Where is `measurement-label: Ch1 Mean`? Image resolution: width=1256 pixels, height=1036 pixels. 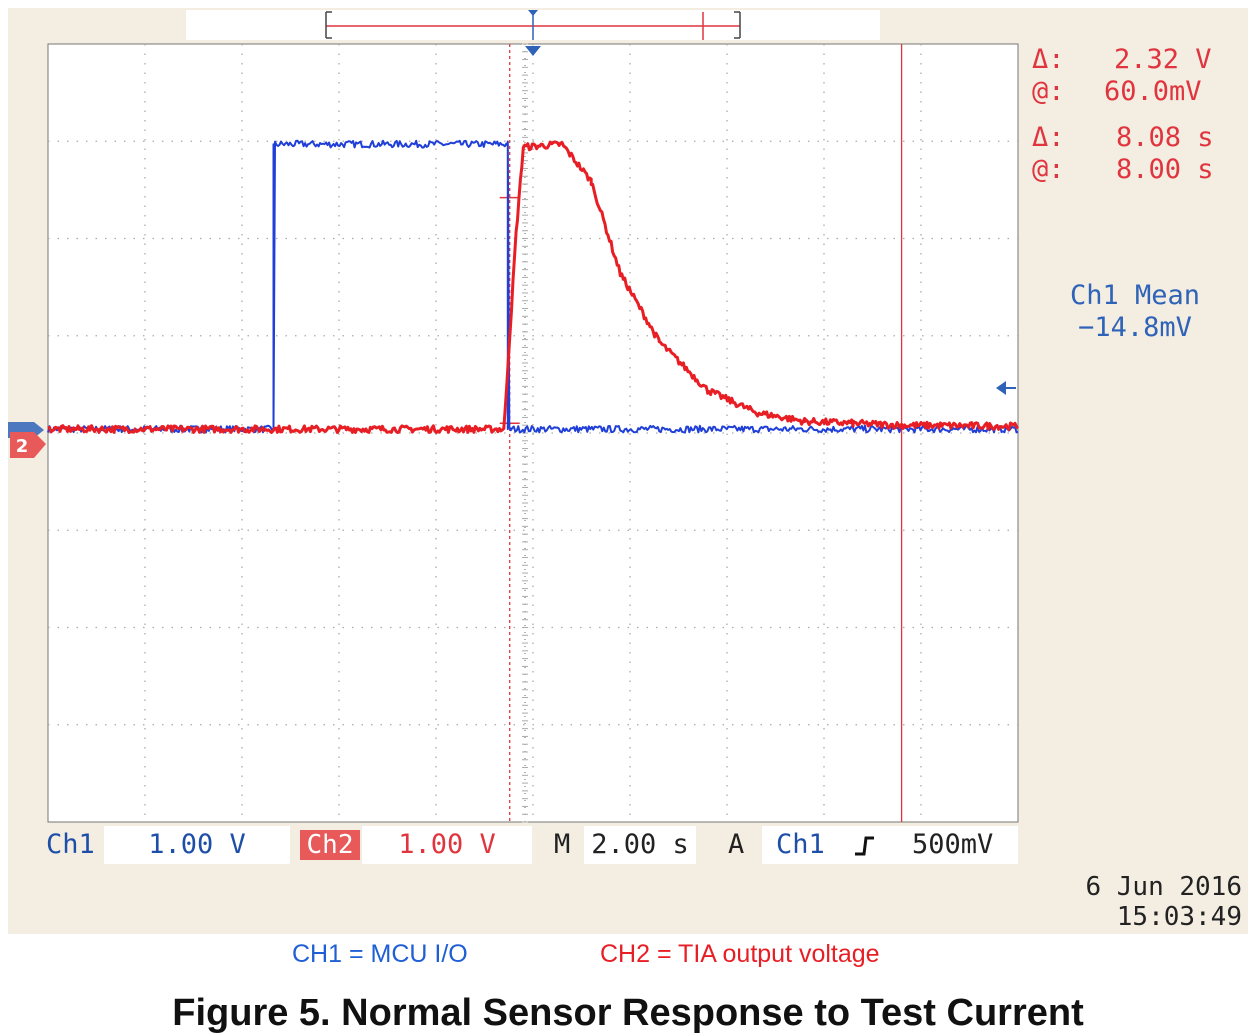 measurement-label: Ch1 Mean is located at coordinates (1135, 295).